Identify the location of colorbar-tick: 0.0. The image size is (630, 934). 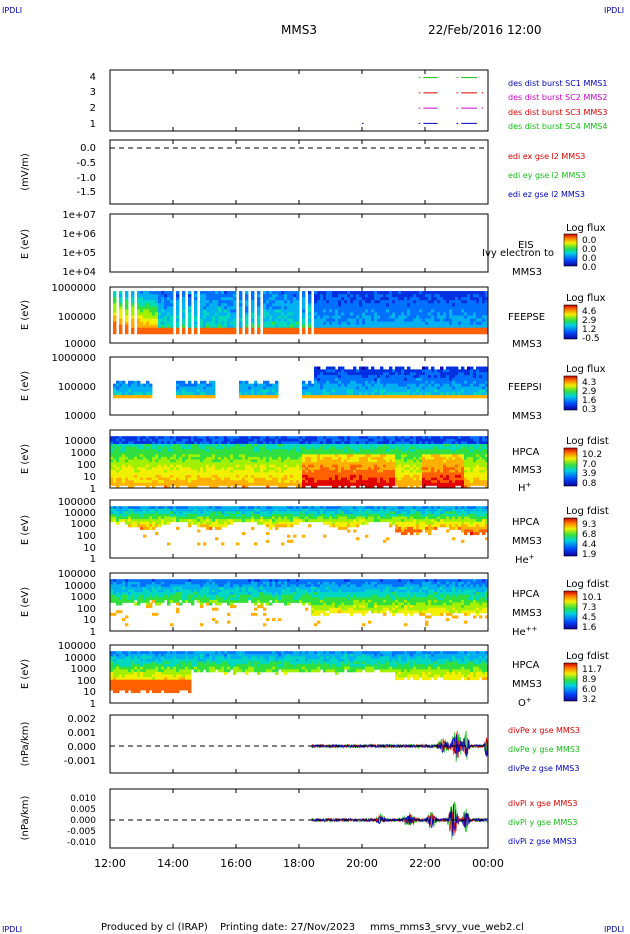
(589, 259).